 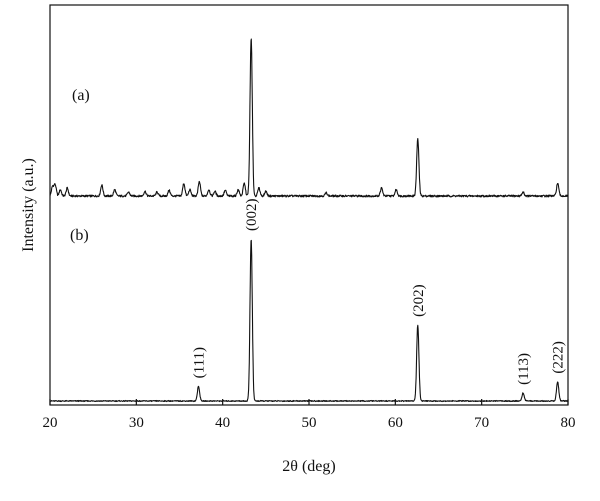 What do you see at coordinates (81, 95) in the screenshot?
I see `series-annotation: (a)` at bounding box center [81, 95].